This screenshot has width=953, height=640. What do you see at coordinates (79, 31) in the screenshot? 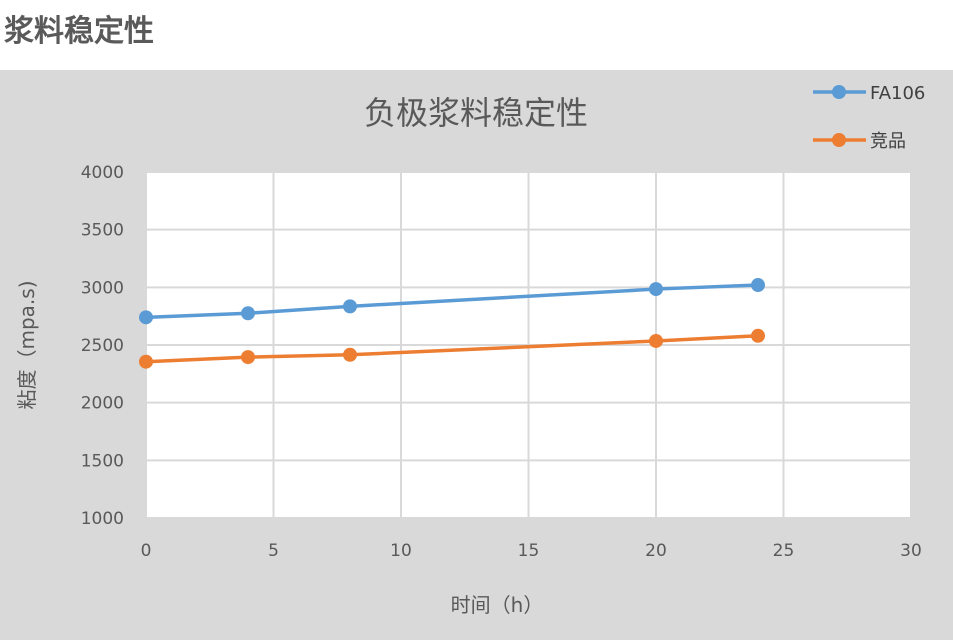
I see `page-heading: 浆料稳定性` at bounding box center [79, 31].